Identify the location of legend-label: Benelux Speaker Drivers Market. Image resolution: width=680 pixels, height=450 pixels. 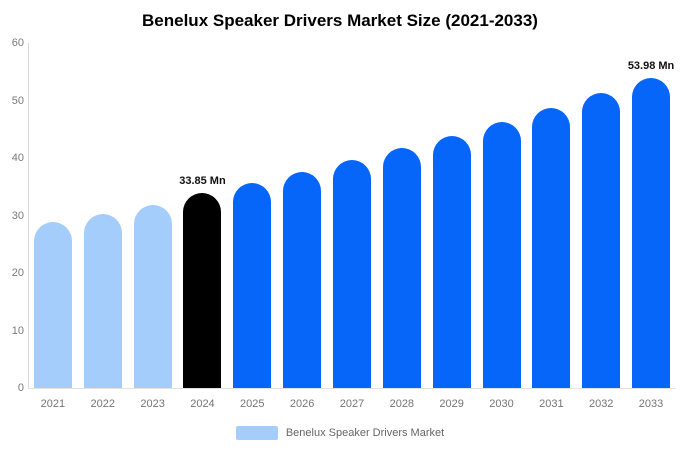
(365, 433).